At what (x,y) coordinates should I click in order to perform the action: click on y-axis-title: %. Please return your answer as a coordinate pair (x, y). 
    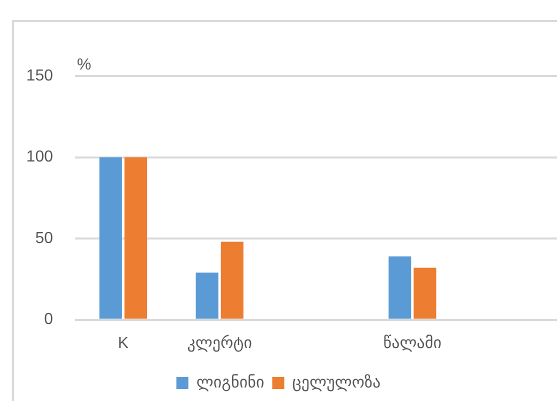
    Looking at the image, I should click on (84, 65).